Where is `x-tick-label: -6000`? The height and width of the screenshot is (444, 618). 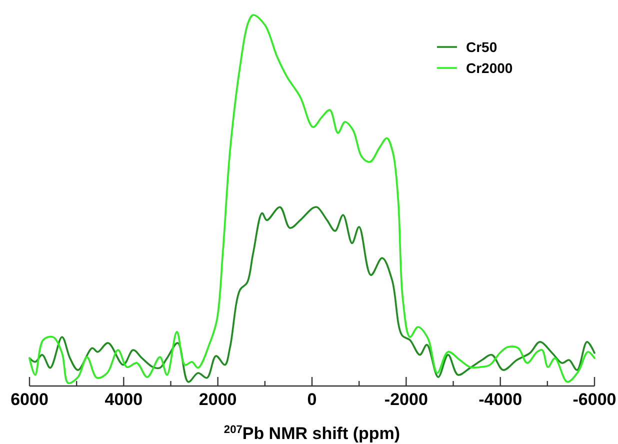 x-tick-label: -6000 is located at coordinates (594, 399).